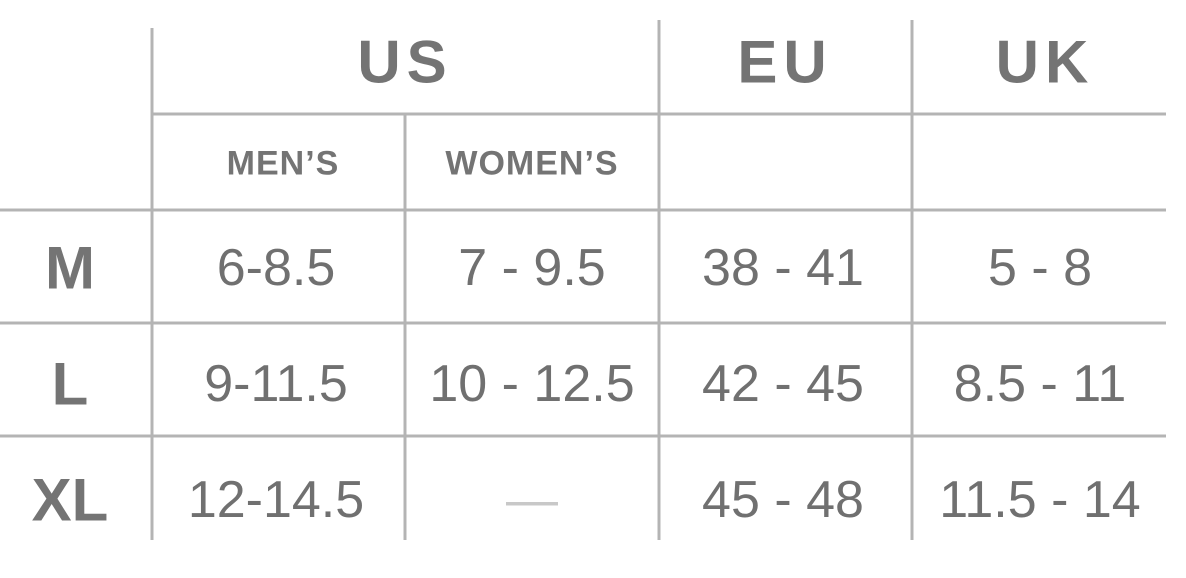 The height and width of the screenshot is (578, 1186). What do you see at coordinates (70, 500) in the screenshot?
I see `row-label: XL` at bounding box center [70, 500].